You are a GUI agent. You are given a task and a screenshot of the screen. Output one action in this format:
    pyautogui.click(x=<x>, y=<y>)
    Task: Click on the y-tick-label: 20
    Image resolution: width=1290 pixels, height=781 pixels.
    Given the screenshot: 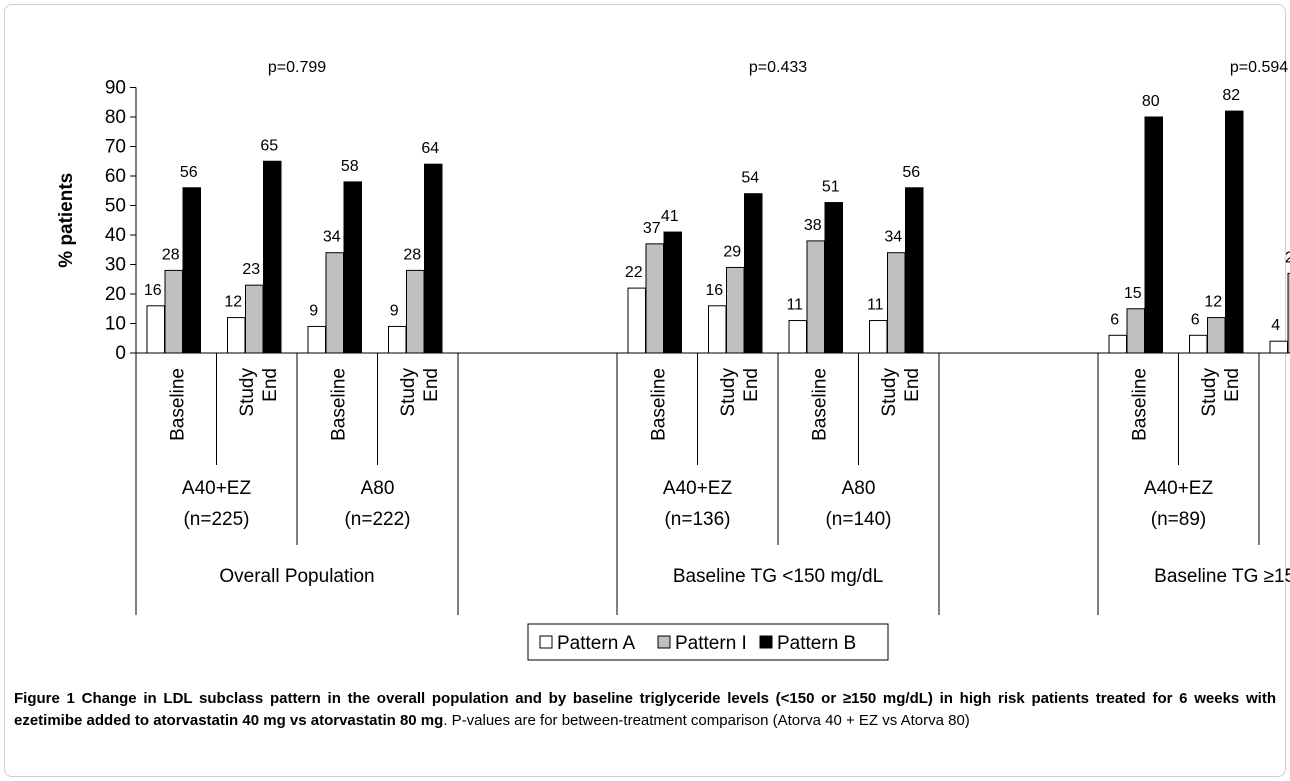 What is the action you would take?
    pyautogui.click(x=115, y=294)
    